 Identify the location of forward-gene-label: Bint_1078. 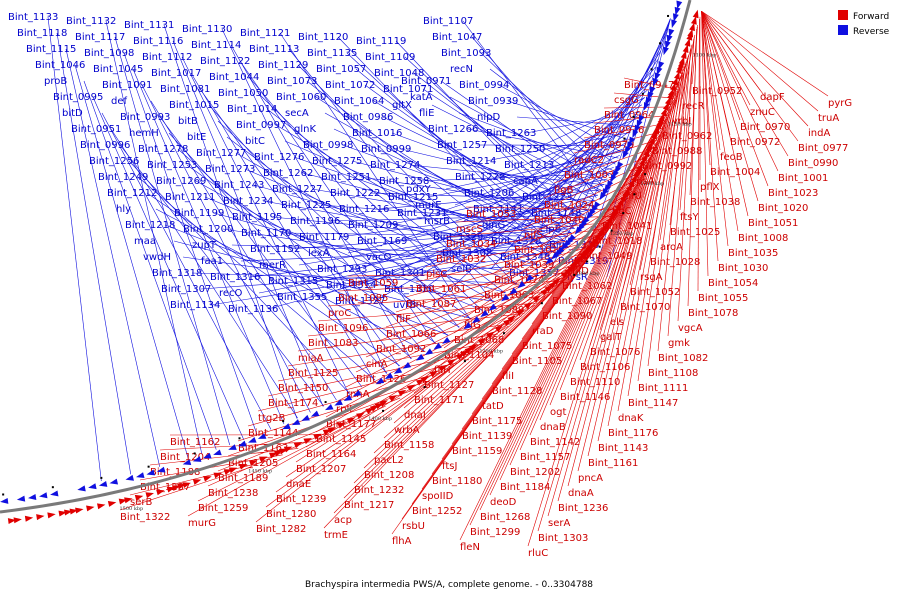
(713, 313).